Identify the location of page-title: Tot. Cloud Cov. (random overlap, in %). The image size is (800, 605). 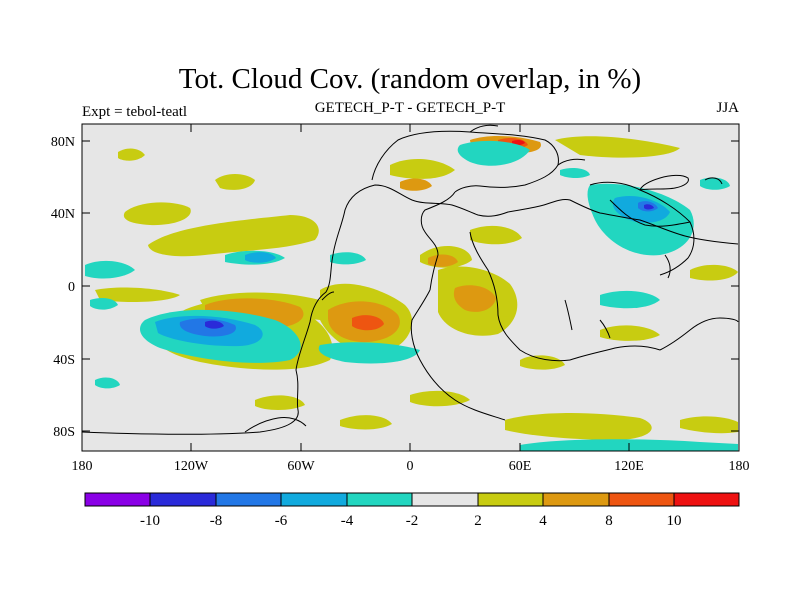
(410, 79).